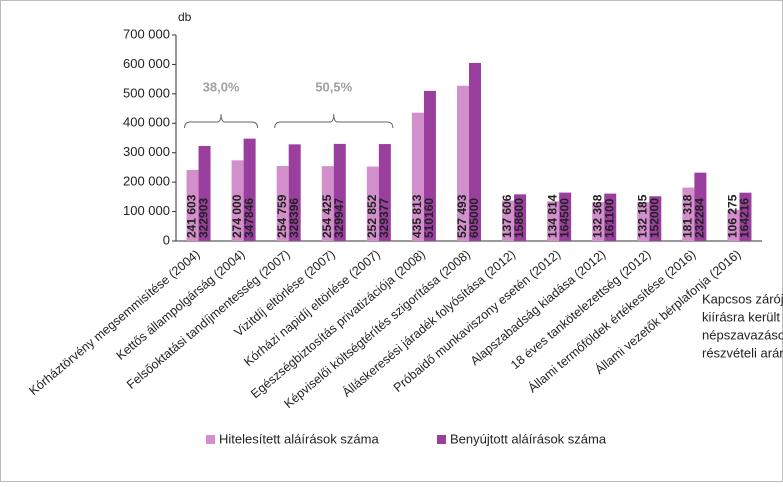 The image size is (783, 487). I want to click on legend-label: Hitelesített aláírások száma, so click(299, 438).